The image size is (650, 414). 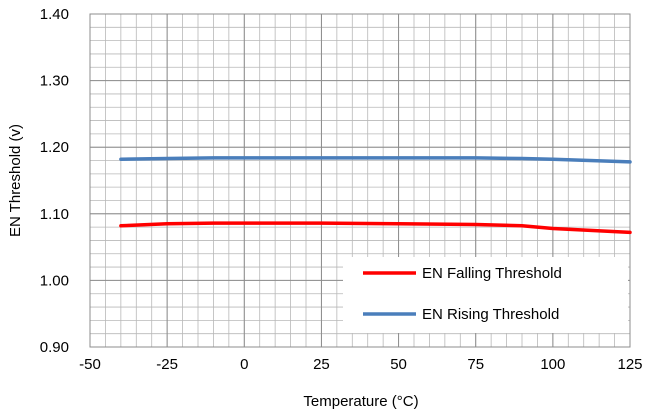 What do you see at coordinates (54, 14) in the screenshot?
I see `y-tick-label: 1.40` at bounding box center [54, 14].